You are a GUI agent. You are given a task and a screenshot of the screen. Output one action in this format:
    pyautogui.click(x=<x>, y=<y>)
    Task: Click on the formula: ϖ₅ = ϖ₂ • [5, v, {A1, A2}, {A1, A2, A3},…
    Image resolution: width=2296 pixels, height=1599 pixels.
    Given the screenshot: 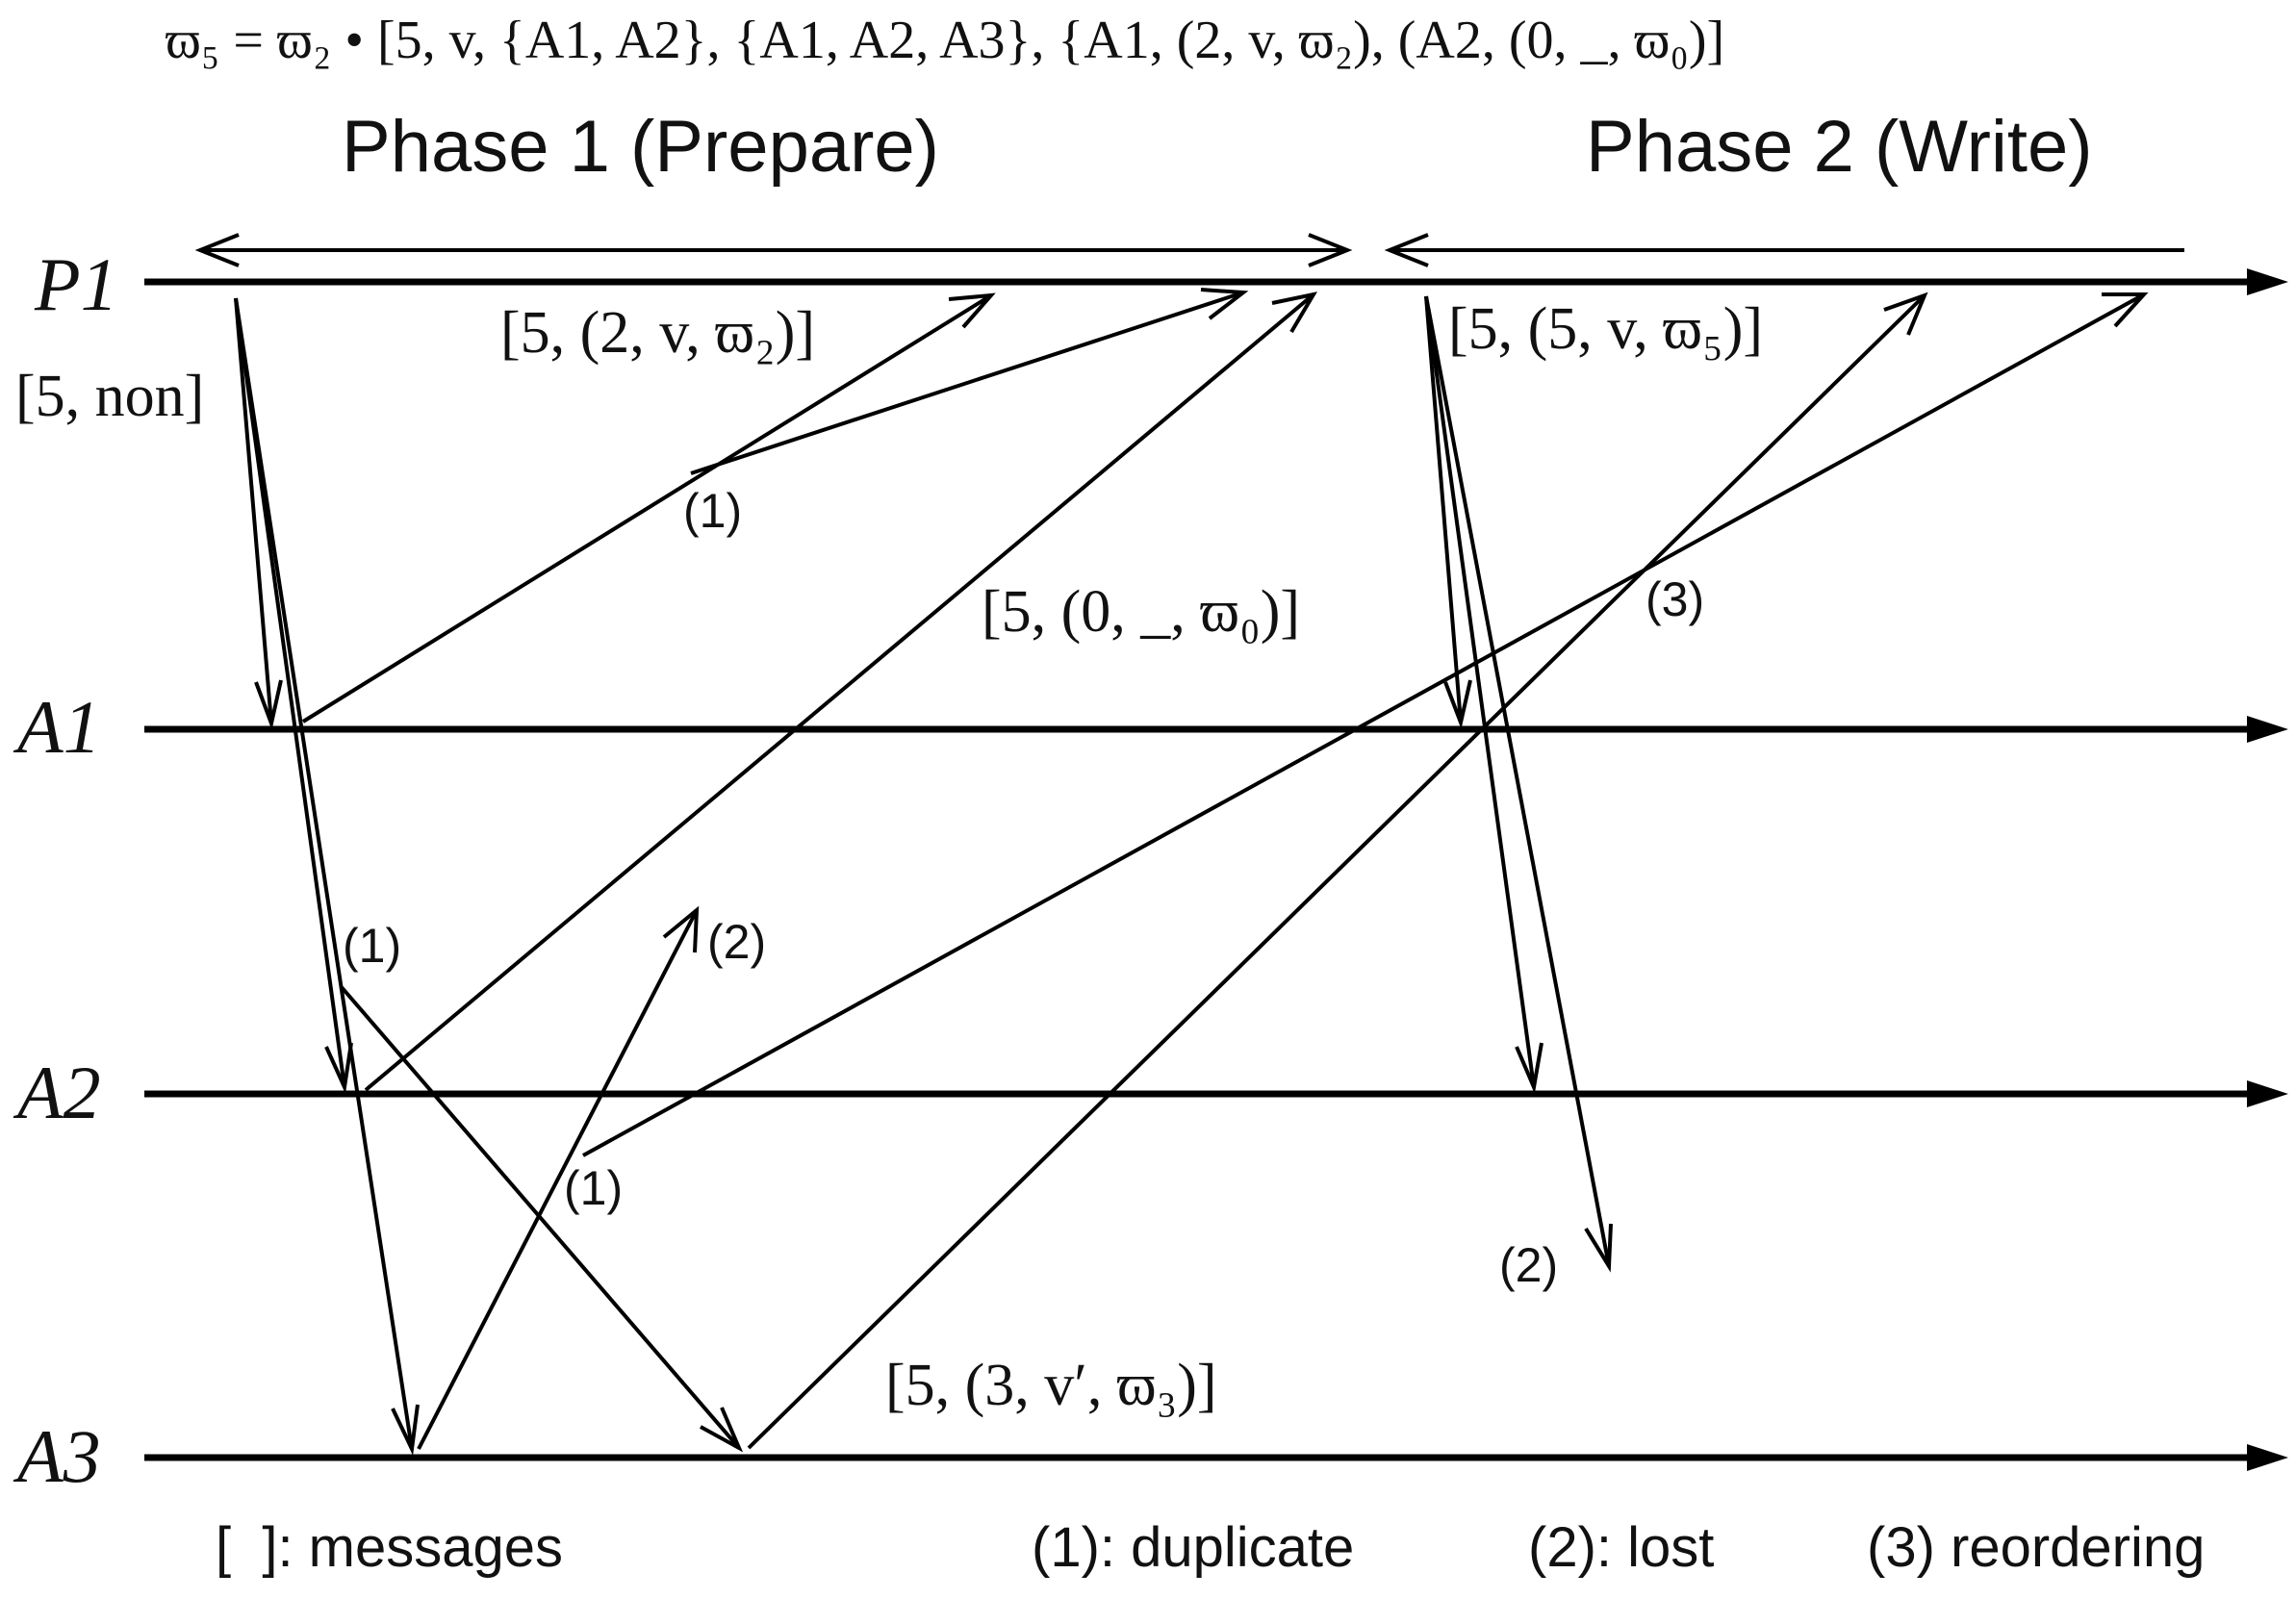 What is the action you would take?
    pyautogui.click(x=945, y=40)
    